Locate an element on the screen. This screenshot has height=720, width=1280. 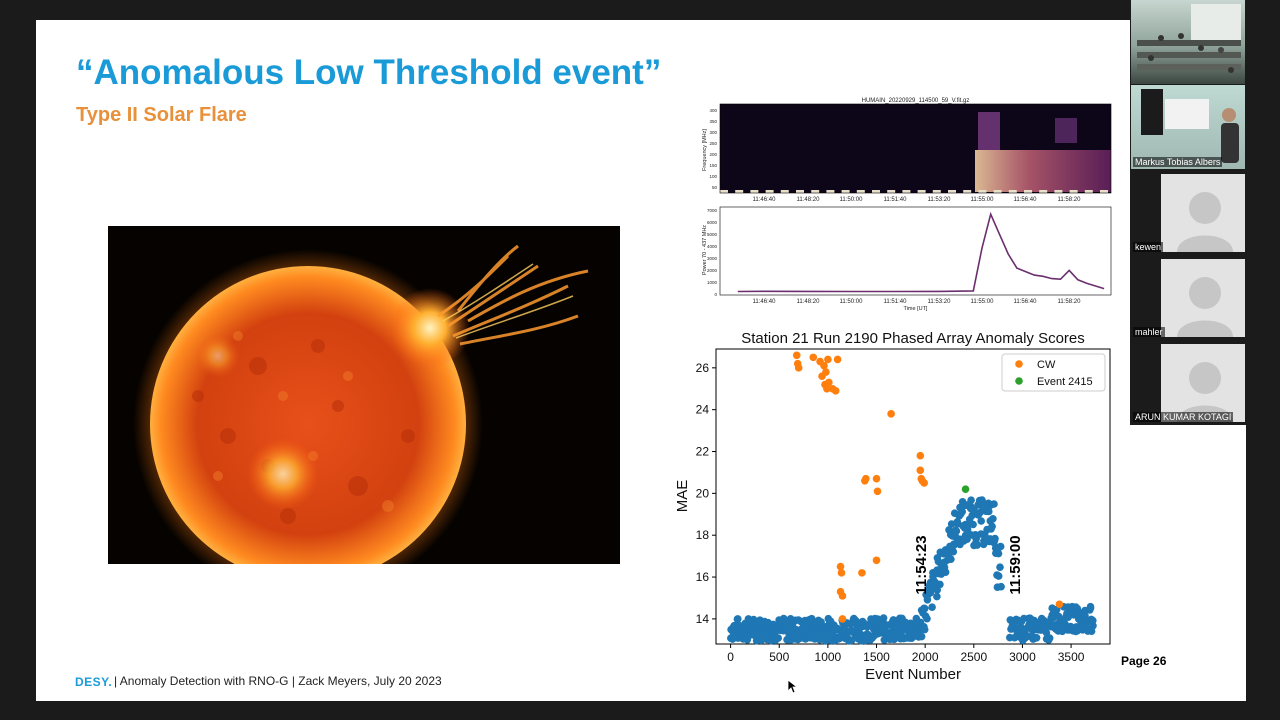
scatter-ytick-label: 26 is located at coordinates (703, 368).